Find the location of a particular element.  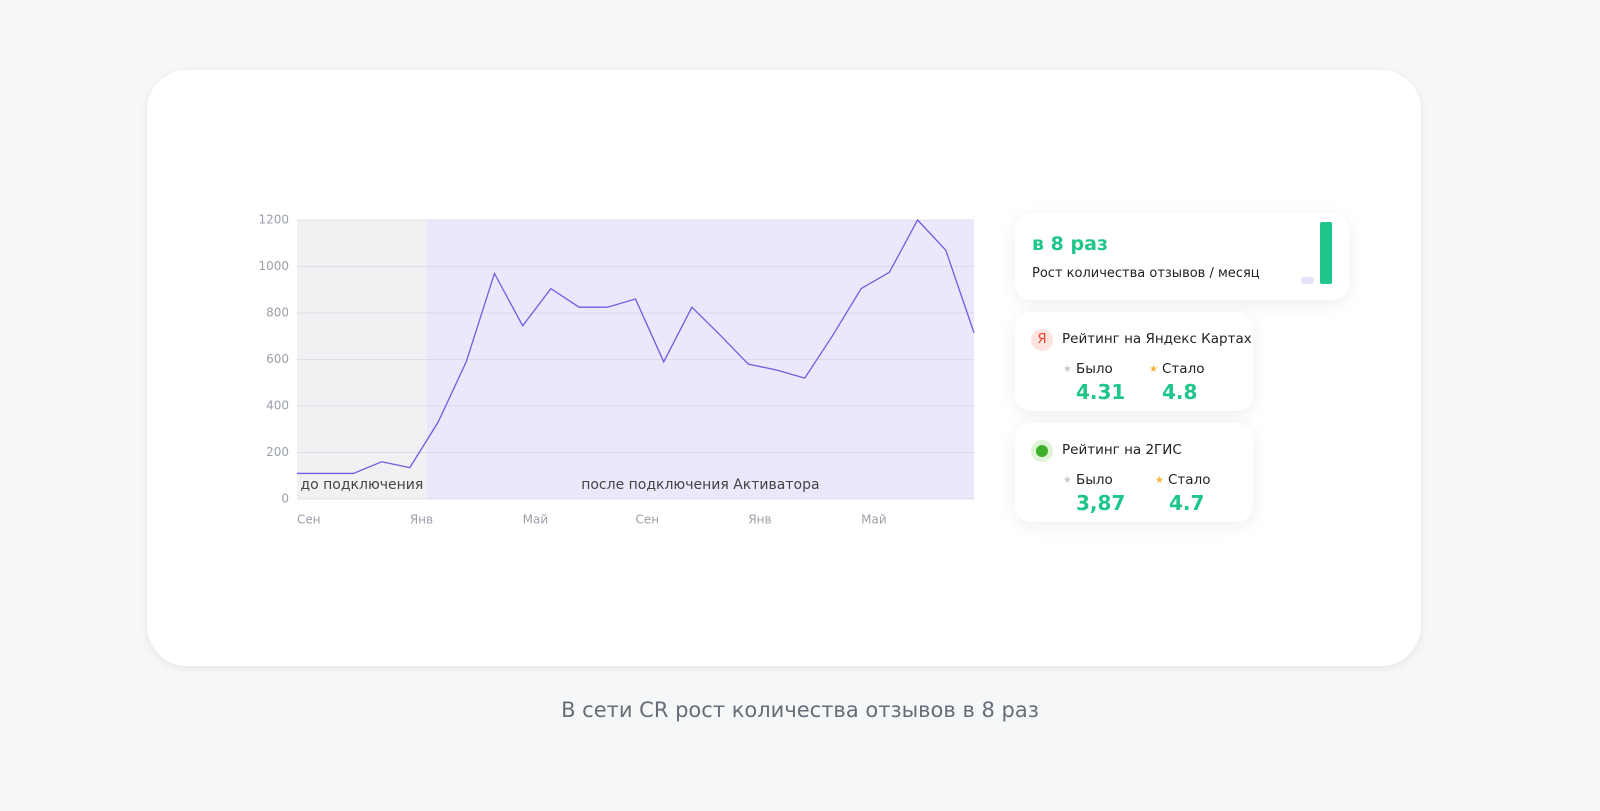

yandex-icon: Я is located at coordinates (1042, 340).